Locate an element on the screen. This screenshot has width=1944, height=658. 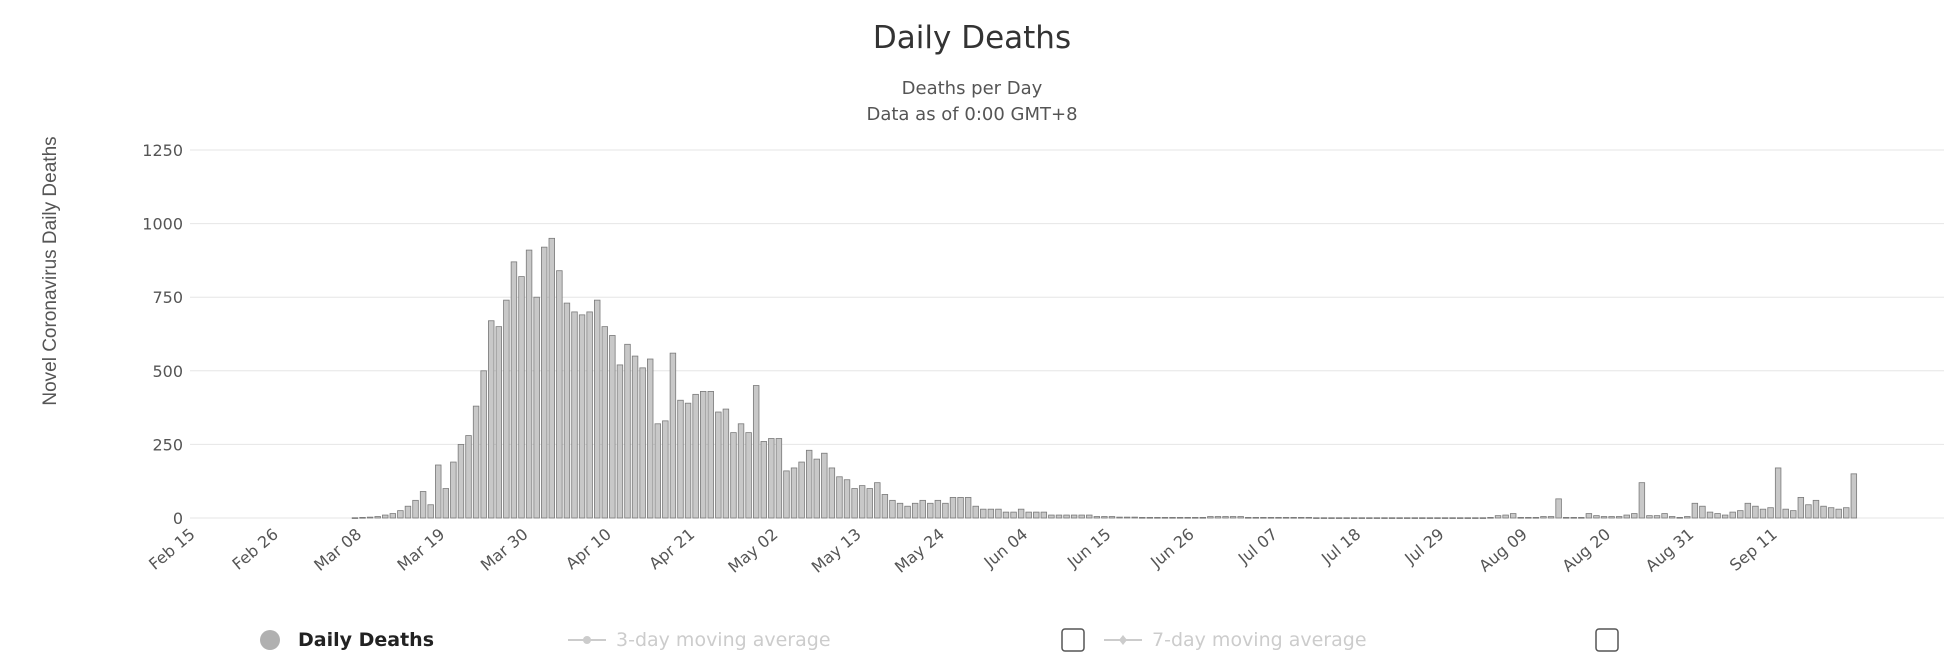
checkbox-3-day-average is located at coordinates (1073, 640).